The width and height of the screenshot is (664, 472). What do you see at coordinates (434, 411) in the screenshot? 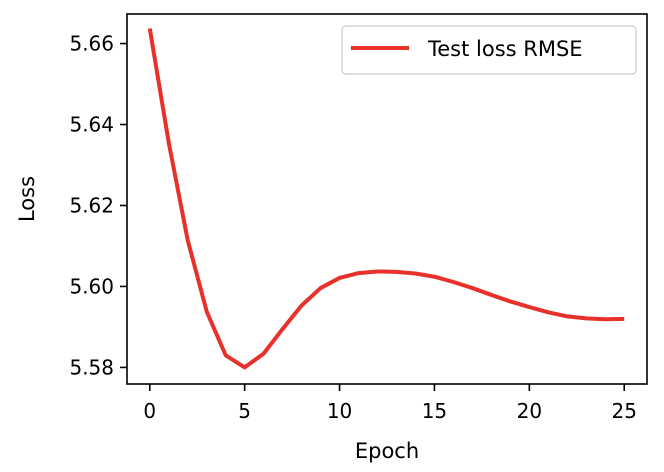
I see `x-tick-label: 15` at bounding box center [434, 411].